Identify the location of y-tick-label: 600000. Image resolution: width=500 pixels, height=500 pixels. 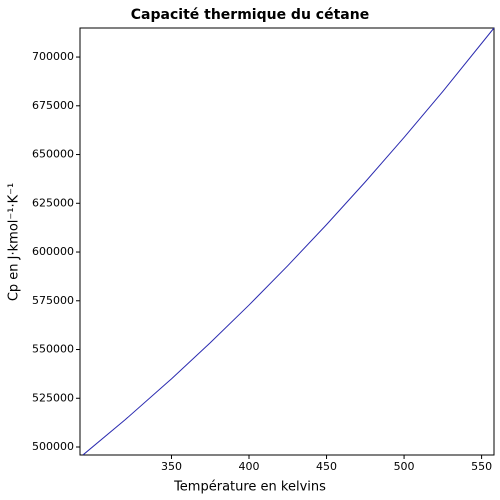
(53, 251).